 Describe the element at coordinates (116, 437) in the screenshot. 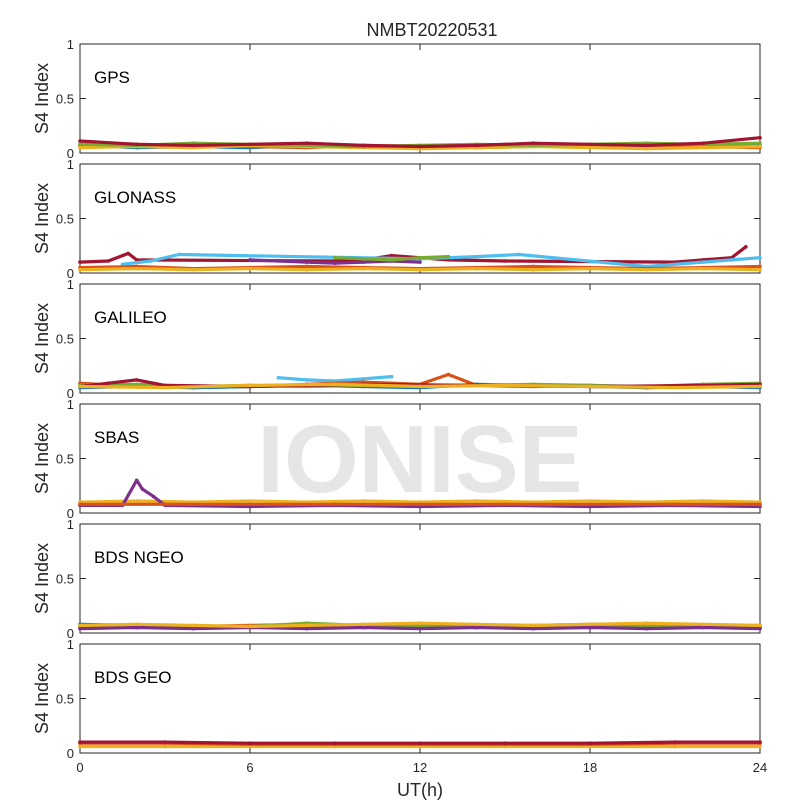

I see `panel-label: SBAS` at that location.